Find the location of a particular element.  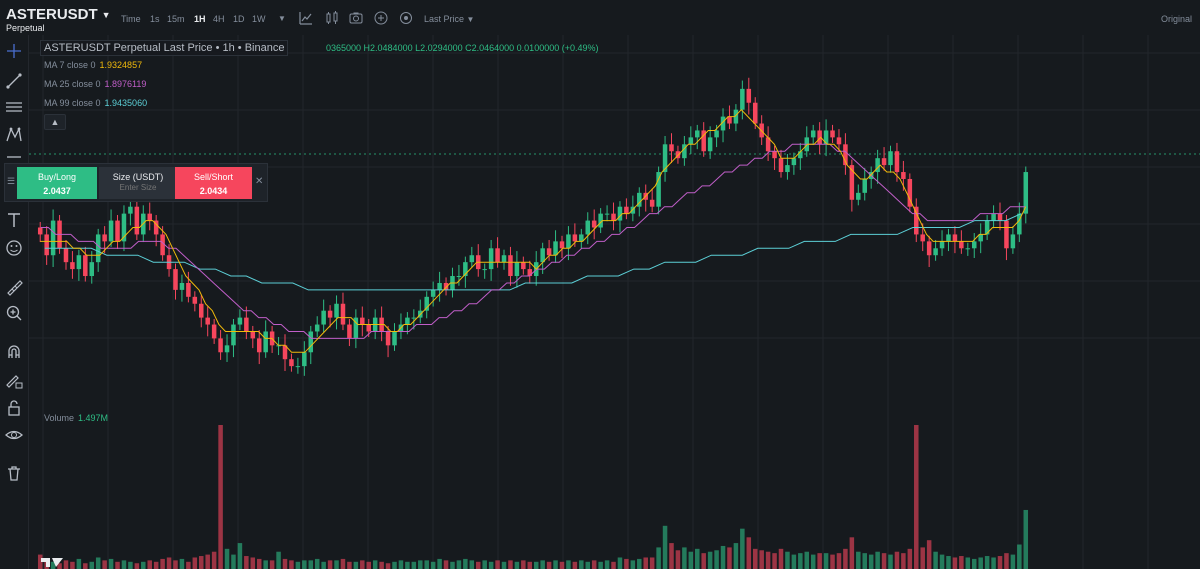

ma25-legend: MA 25 close 0 1.8976119 is located at coordinates (95, 84).